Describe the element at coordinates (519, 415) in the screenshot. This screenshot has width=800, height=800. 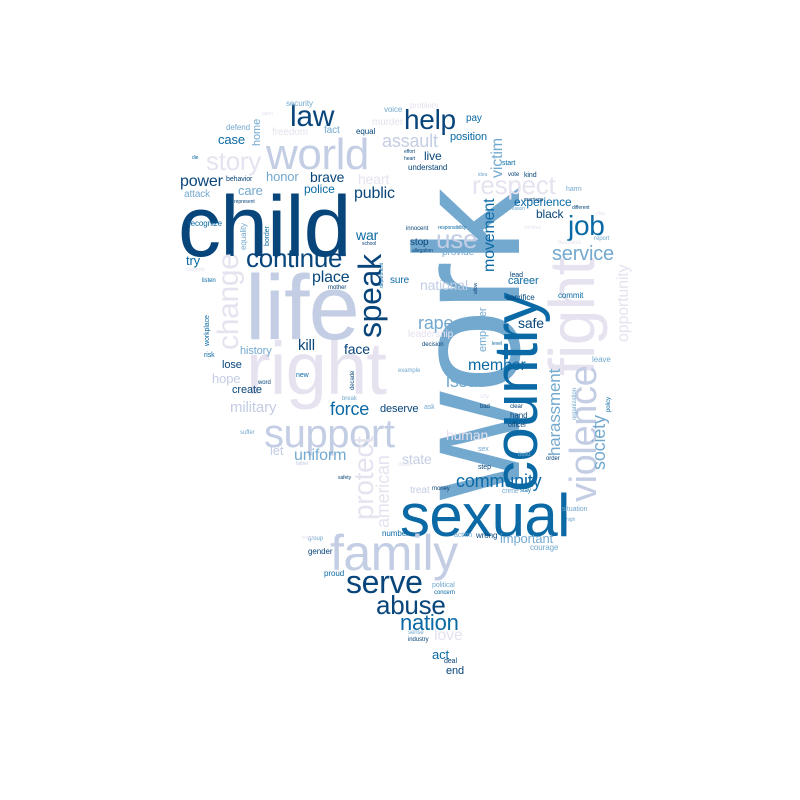
I see `word-hand: hand` at that location.